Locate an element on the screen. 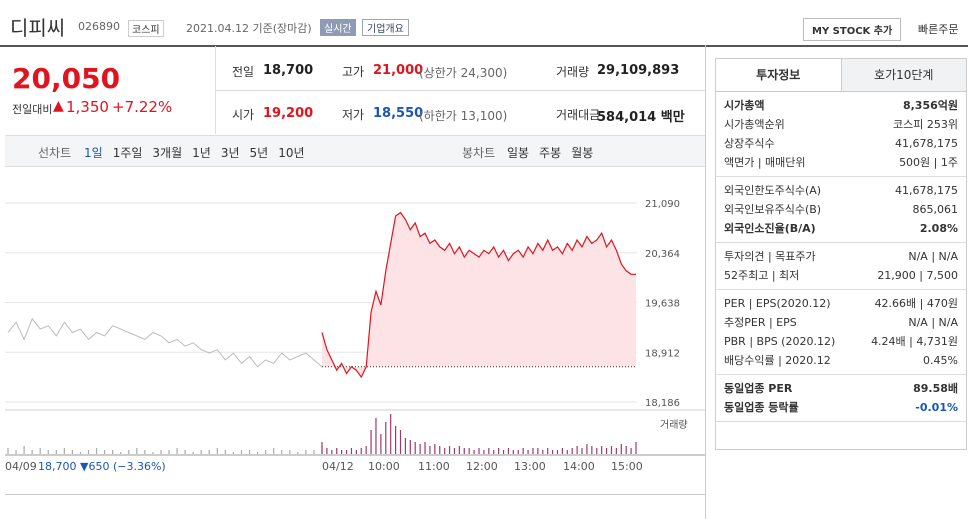 The width and height of the screenshot is (975, 519). info-label: 동일업종 PER is located at coordinates (758, 388).